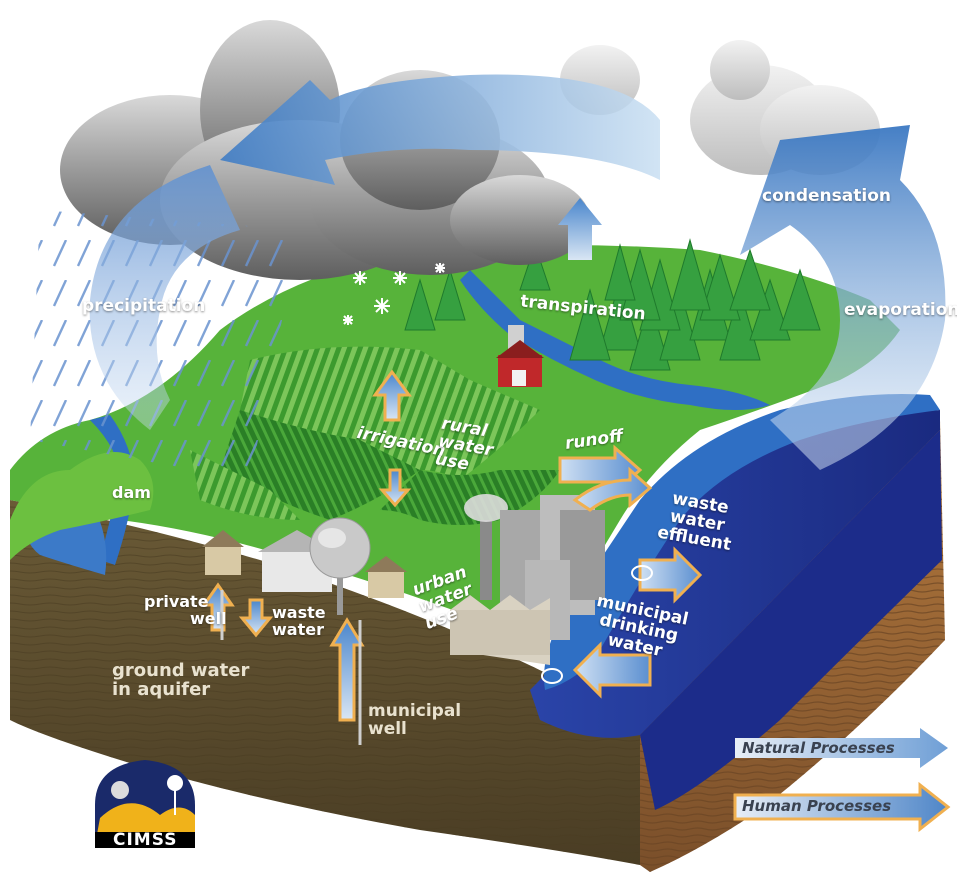 The width and height of the screenshot is (957, 881). I want to click on label-condensation: condensation, so click(826, 196).